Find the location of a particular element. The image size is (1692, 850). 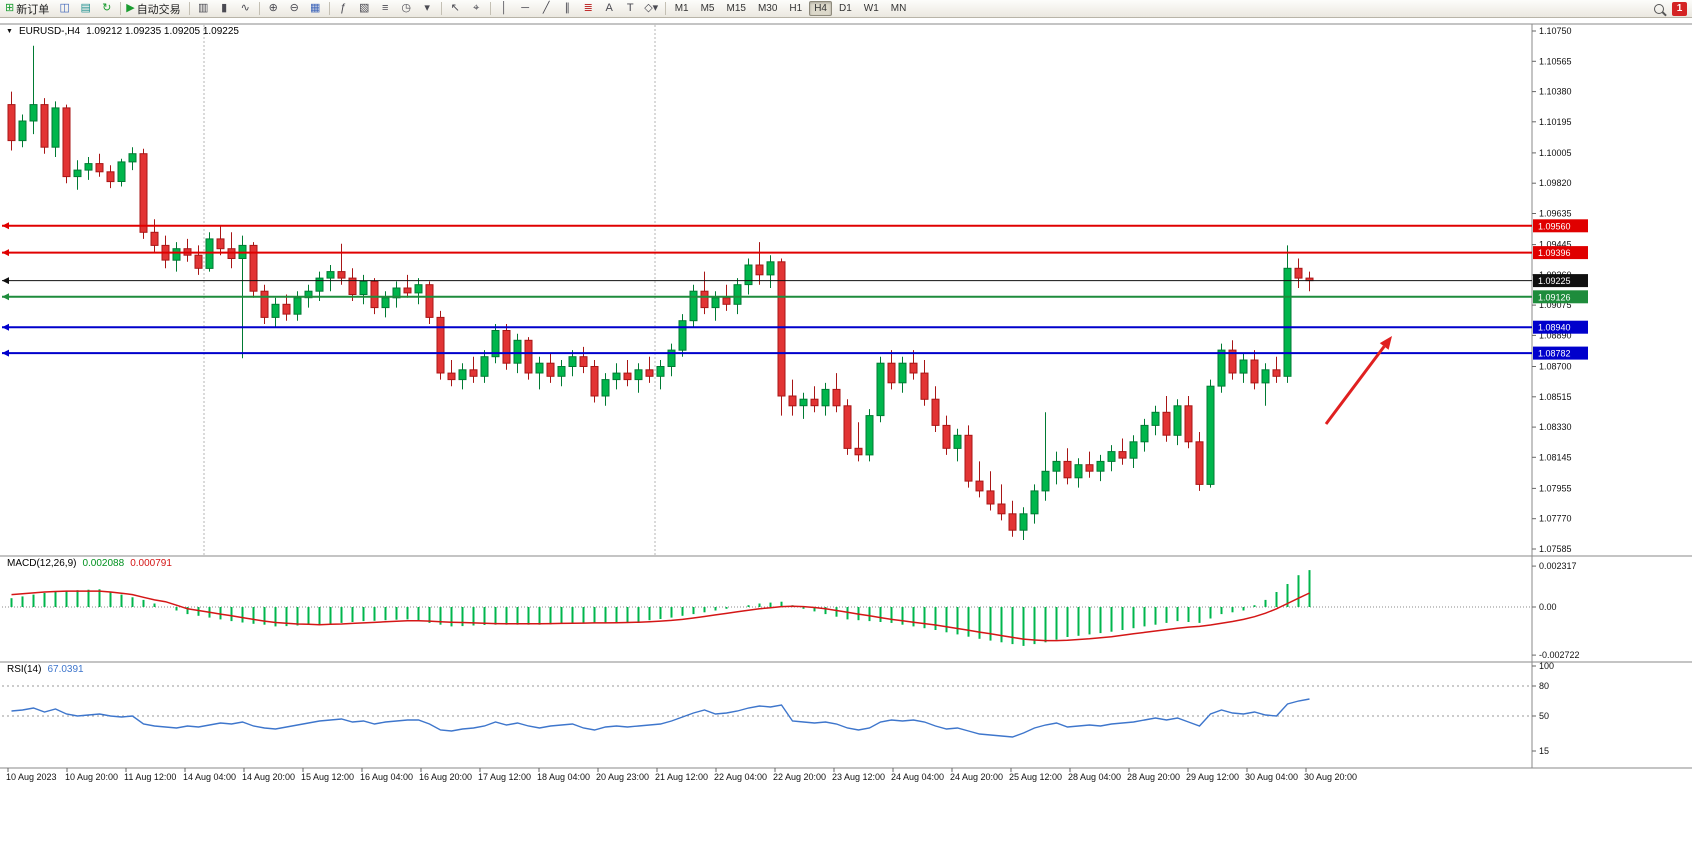

timeframe-mn: MN is located at coordinates (898, 8).